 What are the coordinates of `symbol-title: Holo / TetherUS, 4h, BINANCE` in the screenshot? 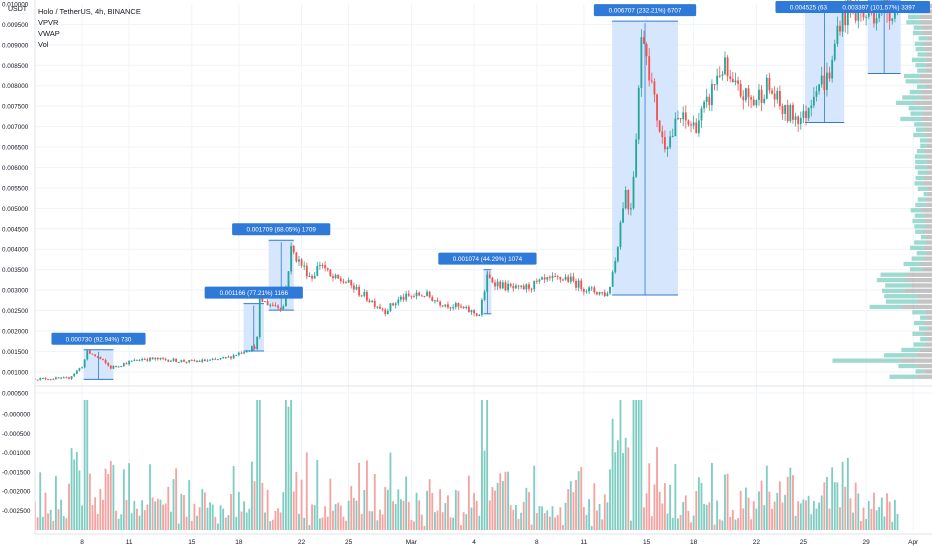 It's located at (89, 11).